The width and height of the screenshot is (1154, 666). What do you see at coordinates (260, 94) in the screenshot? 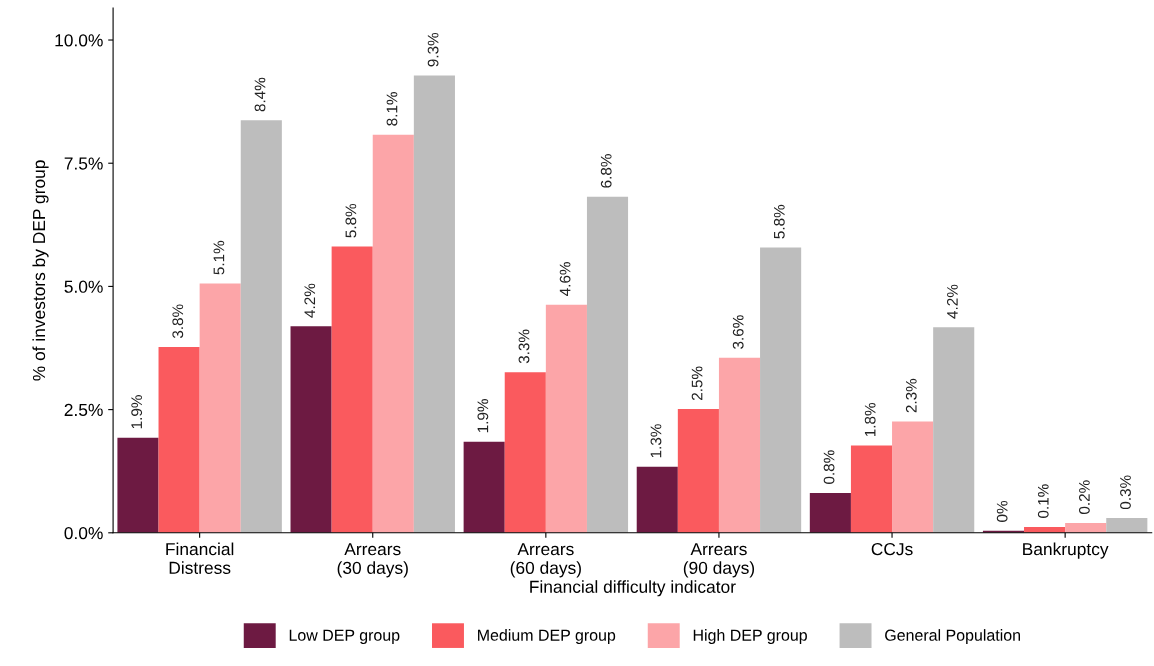
I see `data-label: 8.4%` at bounding box center [260, 94].